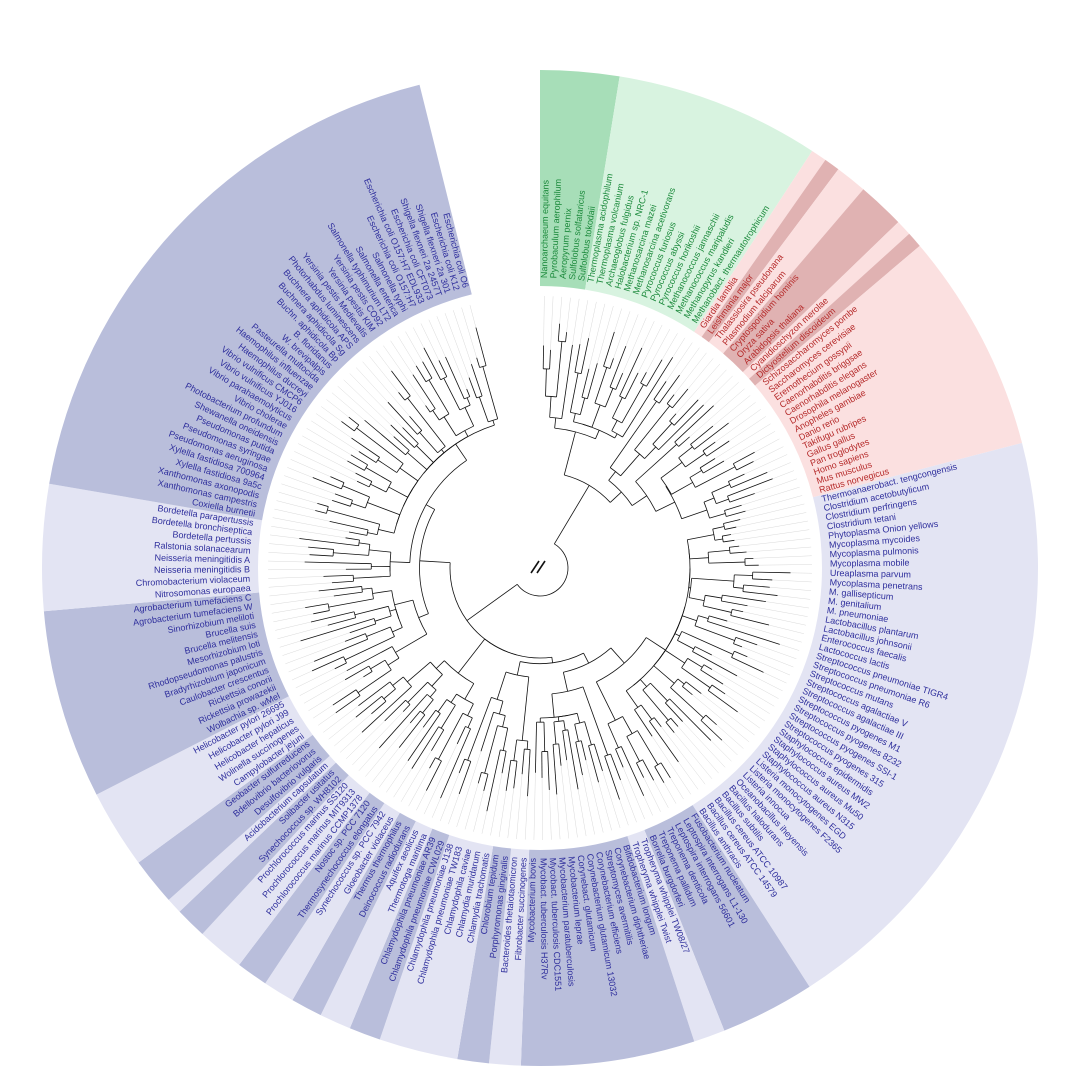  What do you see at coordinates (555, 229) in the screenshot?
I see `leaf-label: Pyrobaculum aerophilum` at bounding box center [555, 229].